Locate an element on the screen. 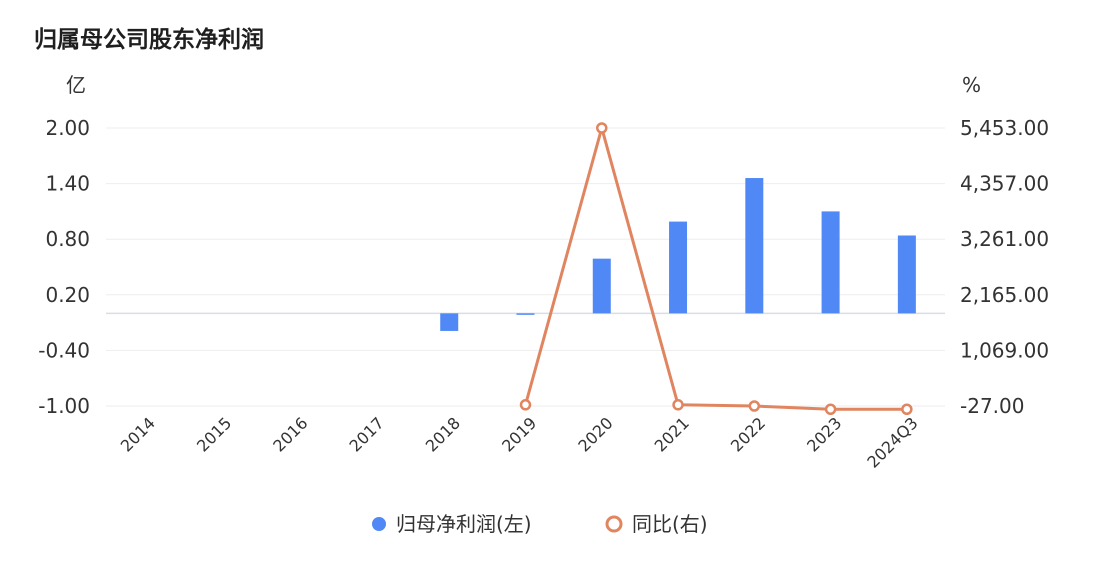 This screenshot has width=1098, height=568. x-tick-label: 2023 is located at coordinates (824, 434).